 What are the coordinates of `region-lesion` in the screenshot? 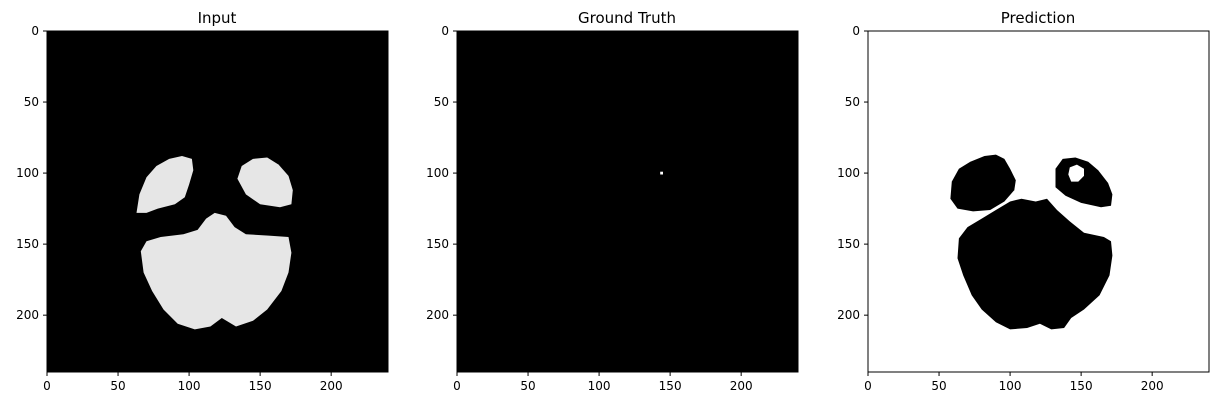 It's located at (661, 173).